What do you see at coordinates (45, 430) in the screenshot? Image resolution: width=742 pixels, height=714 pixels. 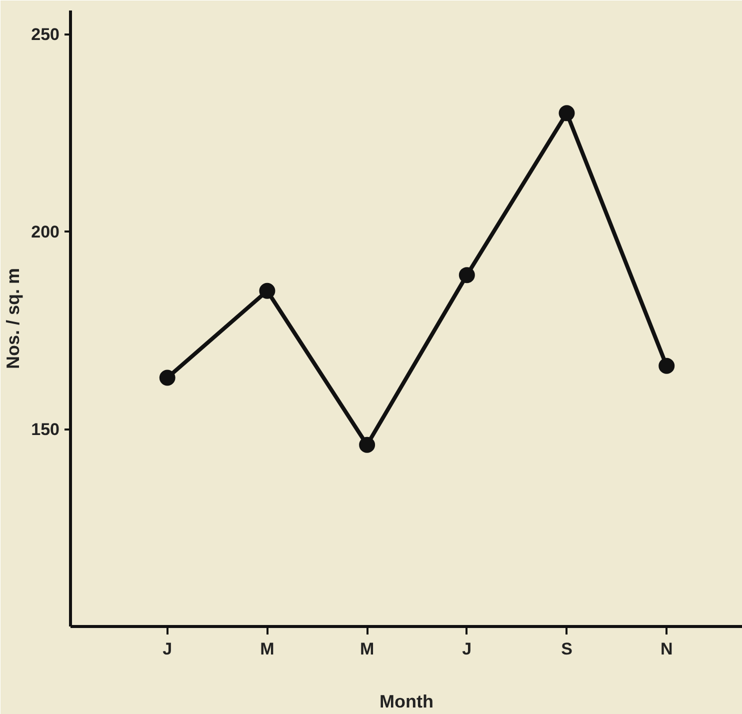 I see `y-tick-label: 150` at bounding box center [45, 430].